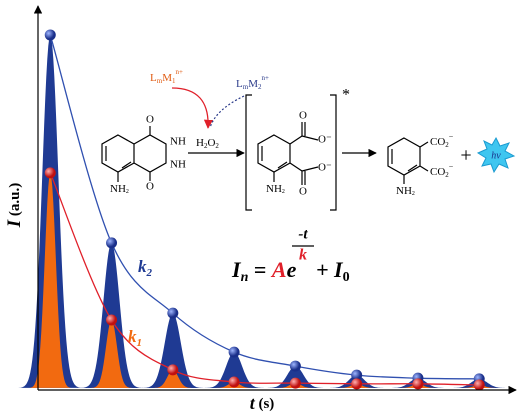  What do you see at coordinates (310, 153) in the screenshot?
I see `carboxylate` at bounding box center [310, 153].